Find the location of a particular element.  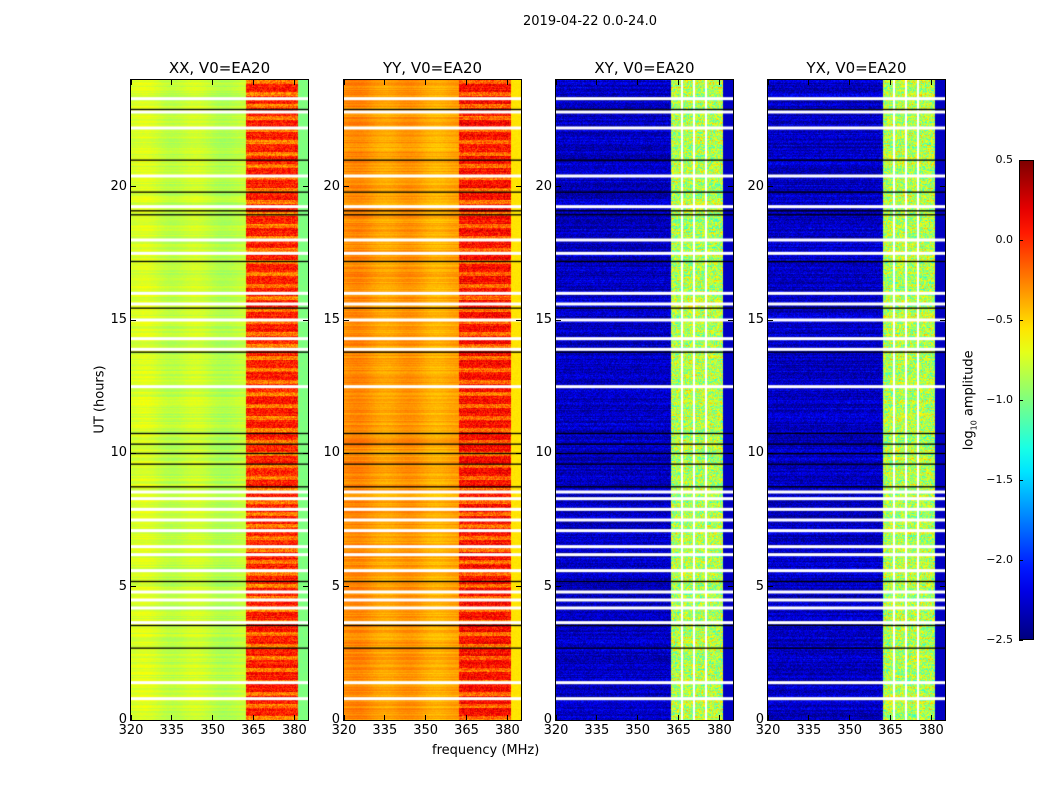

figure-title: 2019-04-22 0.0-24.0 is located at coordinates (590, 21).